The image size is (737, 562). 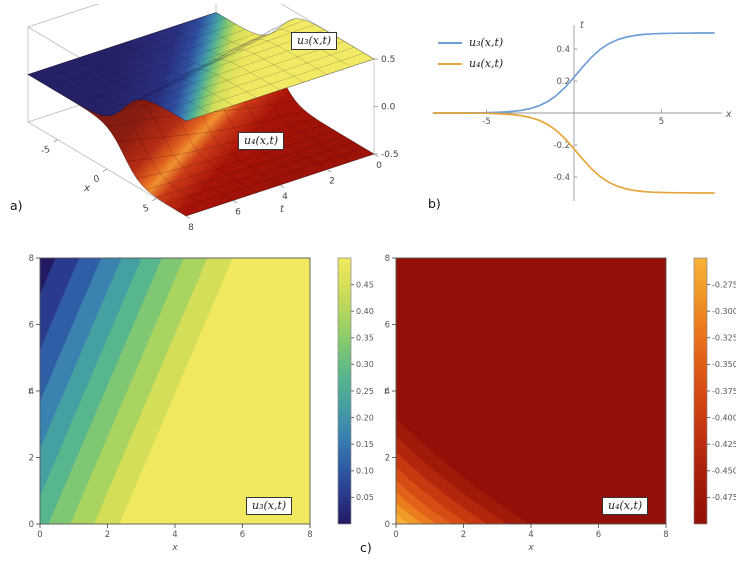 What do you see at coordinates (365, 311) in the screenshot?
I see `svg-text: 0.40` at bounding box center [365, 311].